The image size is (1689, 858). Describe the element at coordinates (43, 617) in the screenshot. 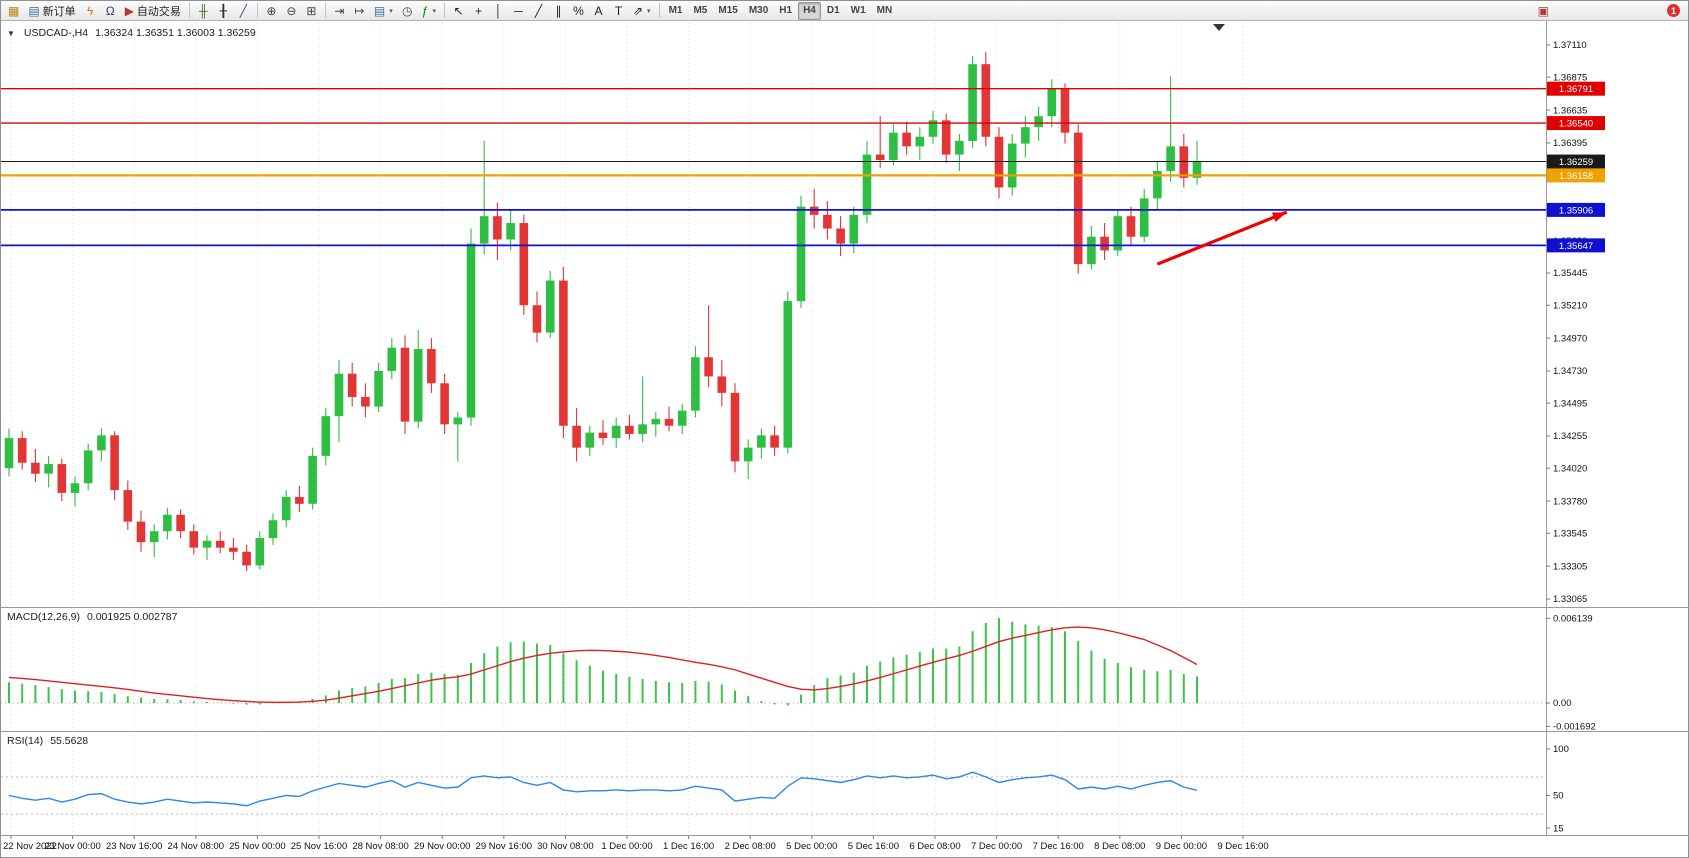

I see `macd-title: MACD(12,26,9)` at that location.